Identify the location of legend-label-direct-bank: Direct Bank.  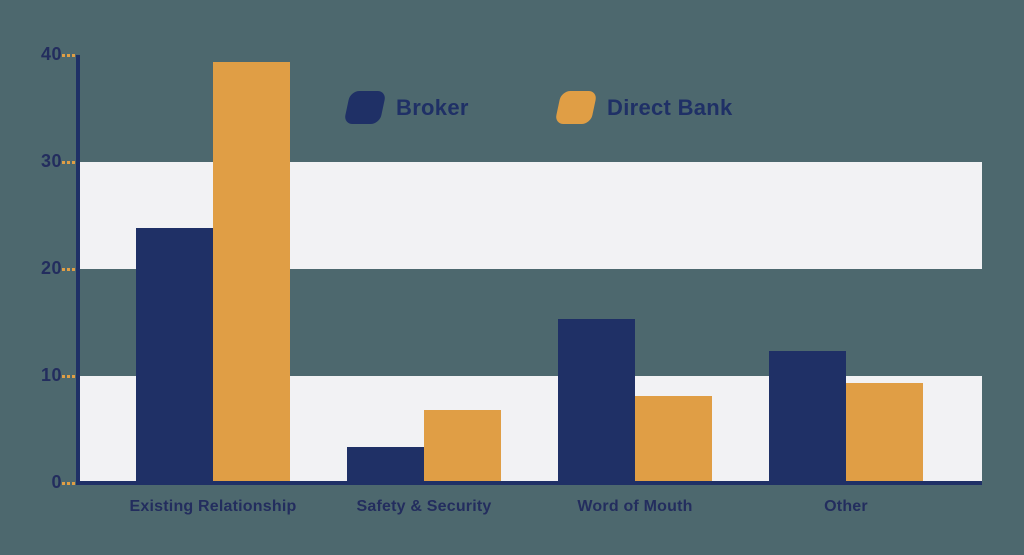
(670, 107).